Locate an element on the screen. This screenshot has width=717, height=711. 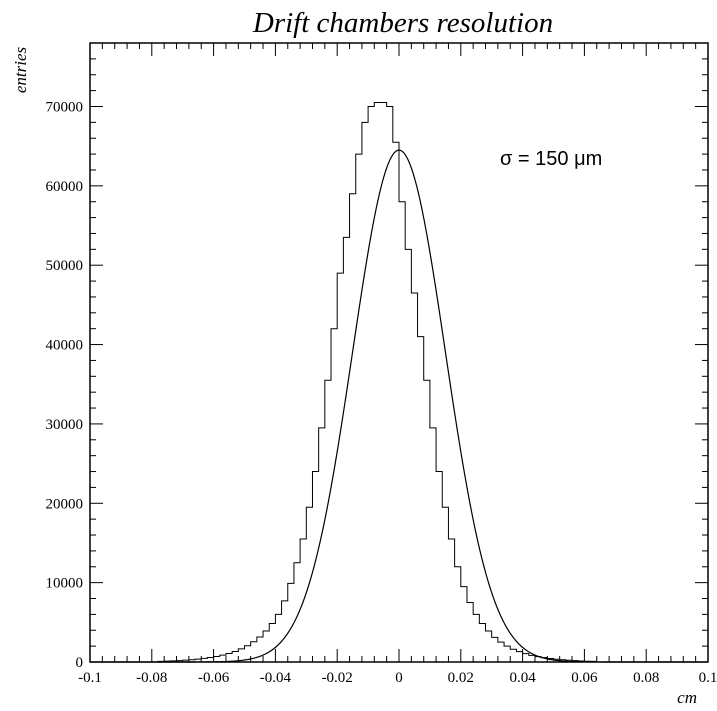
x-tick-label: 0.06 is located at coordinates (584, 678).